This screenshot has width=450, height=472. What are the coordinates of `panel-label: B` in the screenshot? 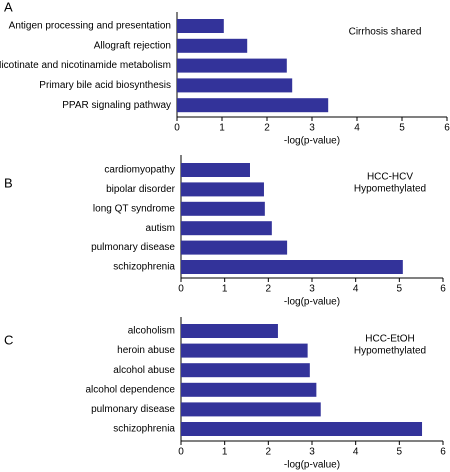 It's located at (8, 182).